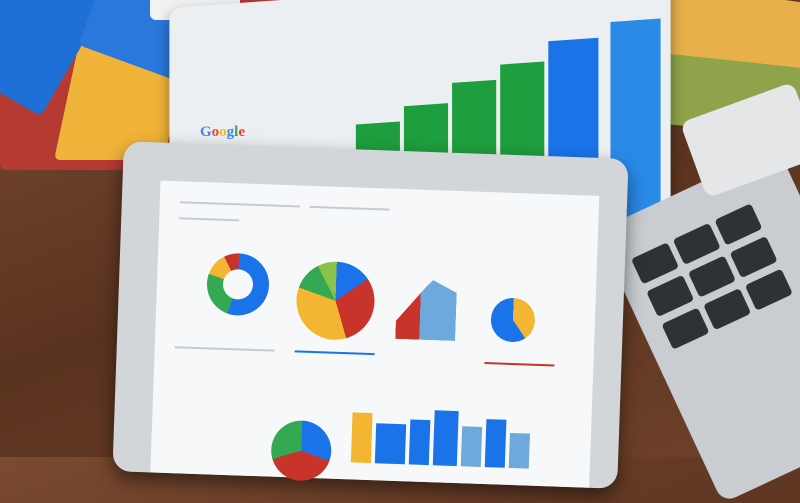 The image size is (800, 503). Describe the element at coordinates (223, 132) in the screenshot. I see `google-logo: Google` at that location.